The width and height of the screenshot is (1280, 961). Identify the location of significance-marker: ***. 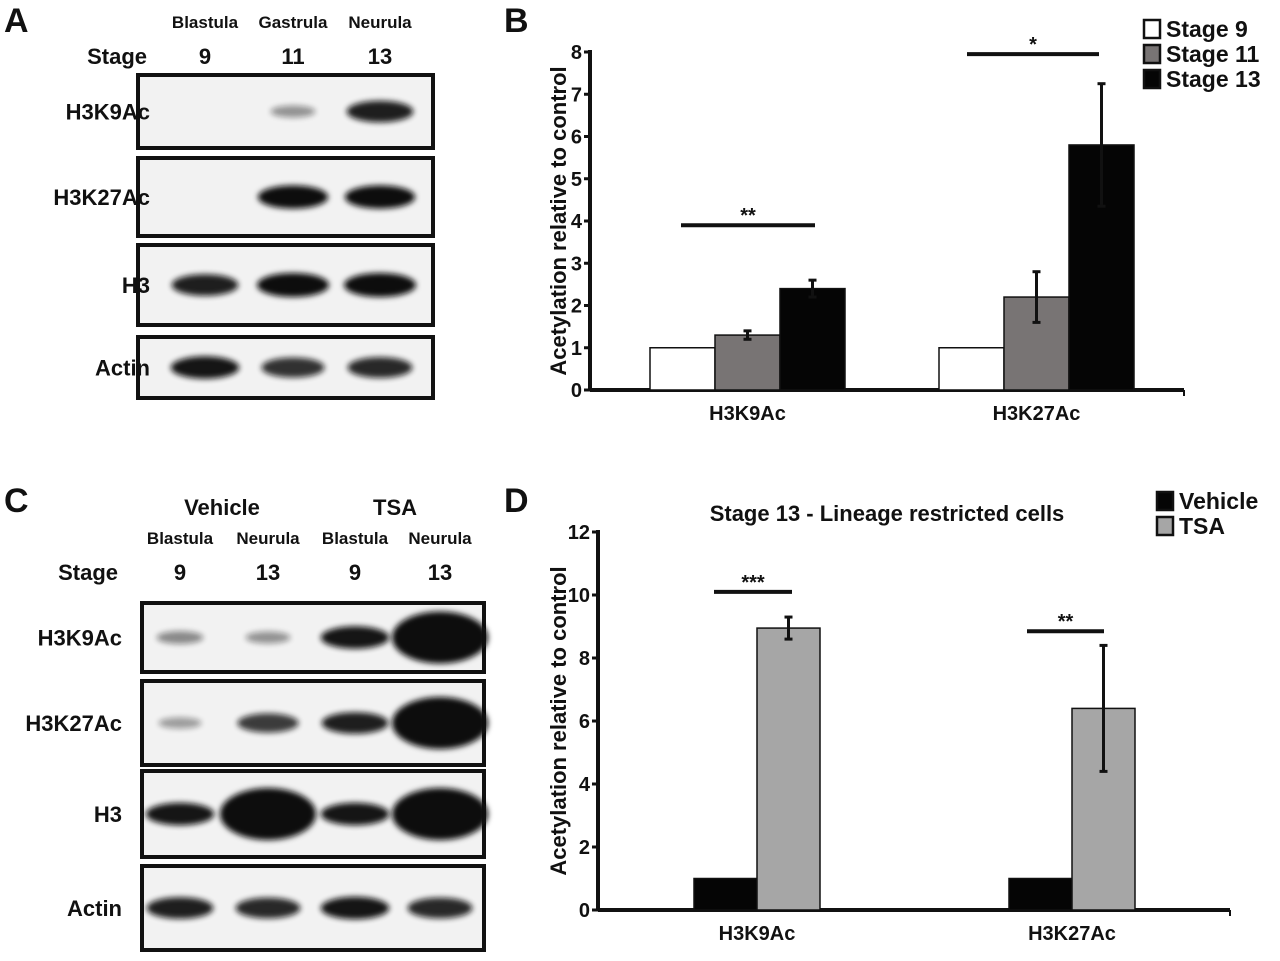
(753, 583).